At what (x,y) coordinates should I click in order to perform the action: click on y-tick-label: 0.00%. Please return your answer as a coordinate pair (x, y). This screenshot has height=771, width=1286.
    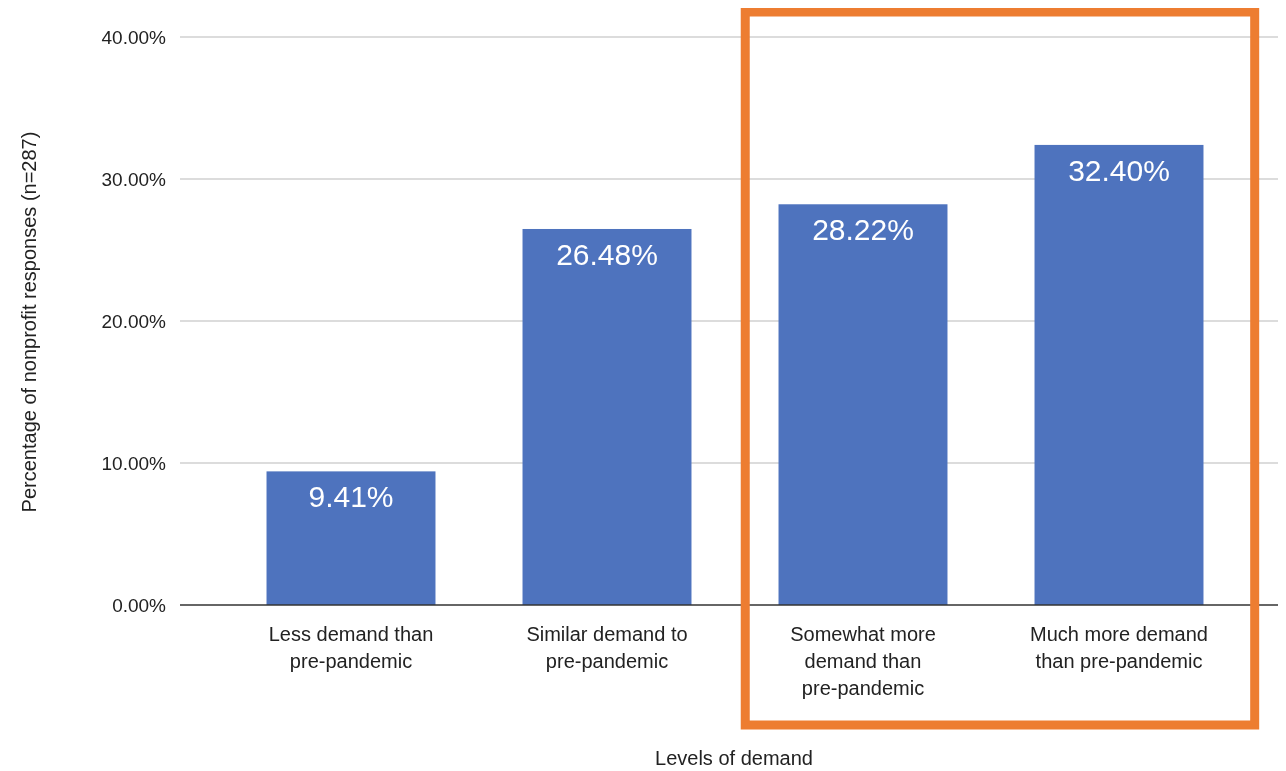
    Looking at the image, I should click on (139, 605).